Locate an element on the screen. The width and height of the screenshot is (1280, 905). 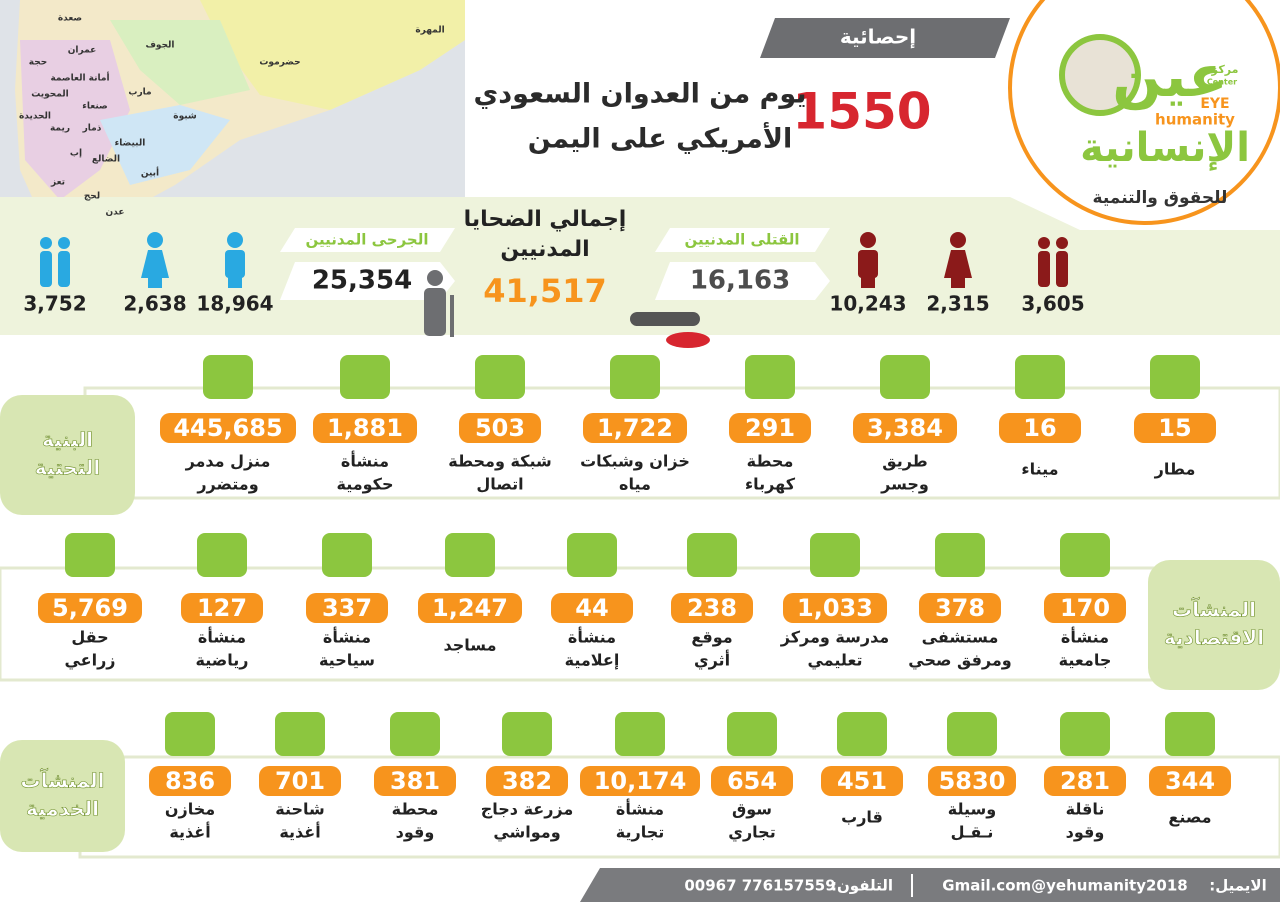
item-label: سوق is located at coordinates (752, 809).